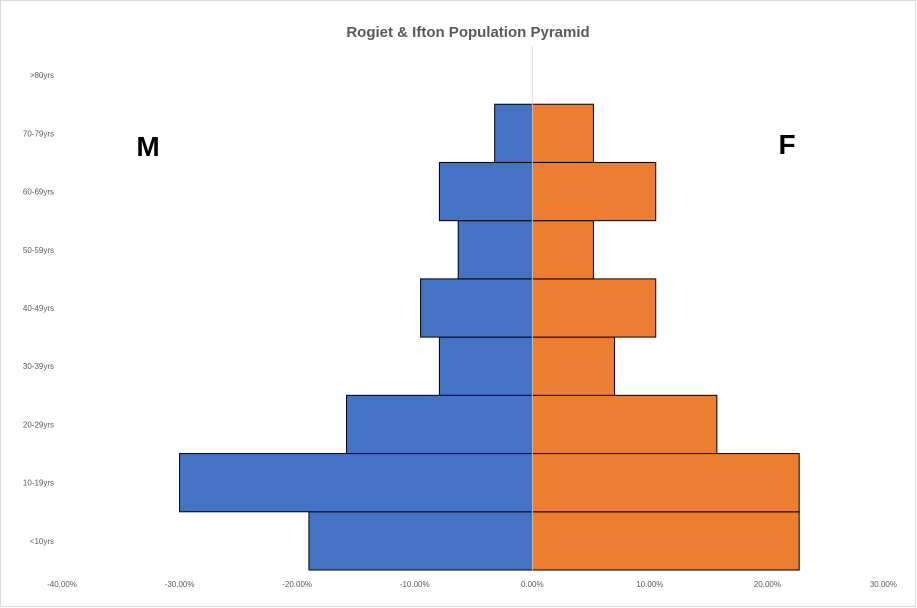 This screenshot has width=917, height=608. What do you see at coordinates (573, 366) in the screenshot?
I see `bar-female-30-39yrs` at bounding box center [573, 366].